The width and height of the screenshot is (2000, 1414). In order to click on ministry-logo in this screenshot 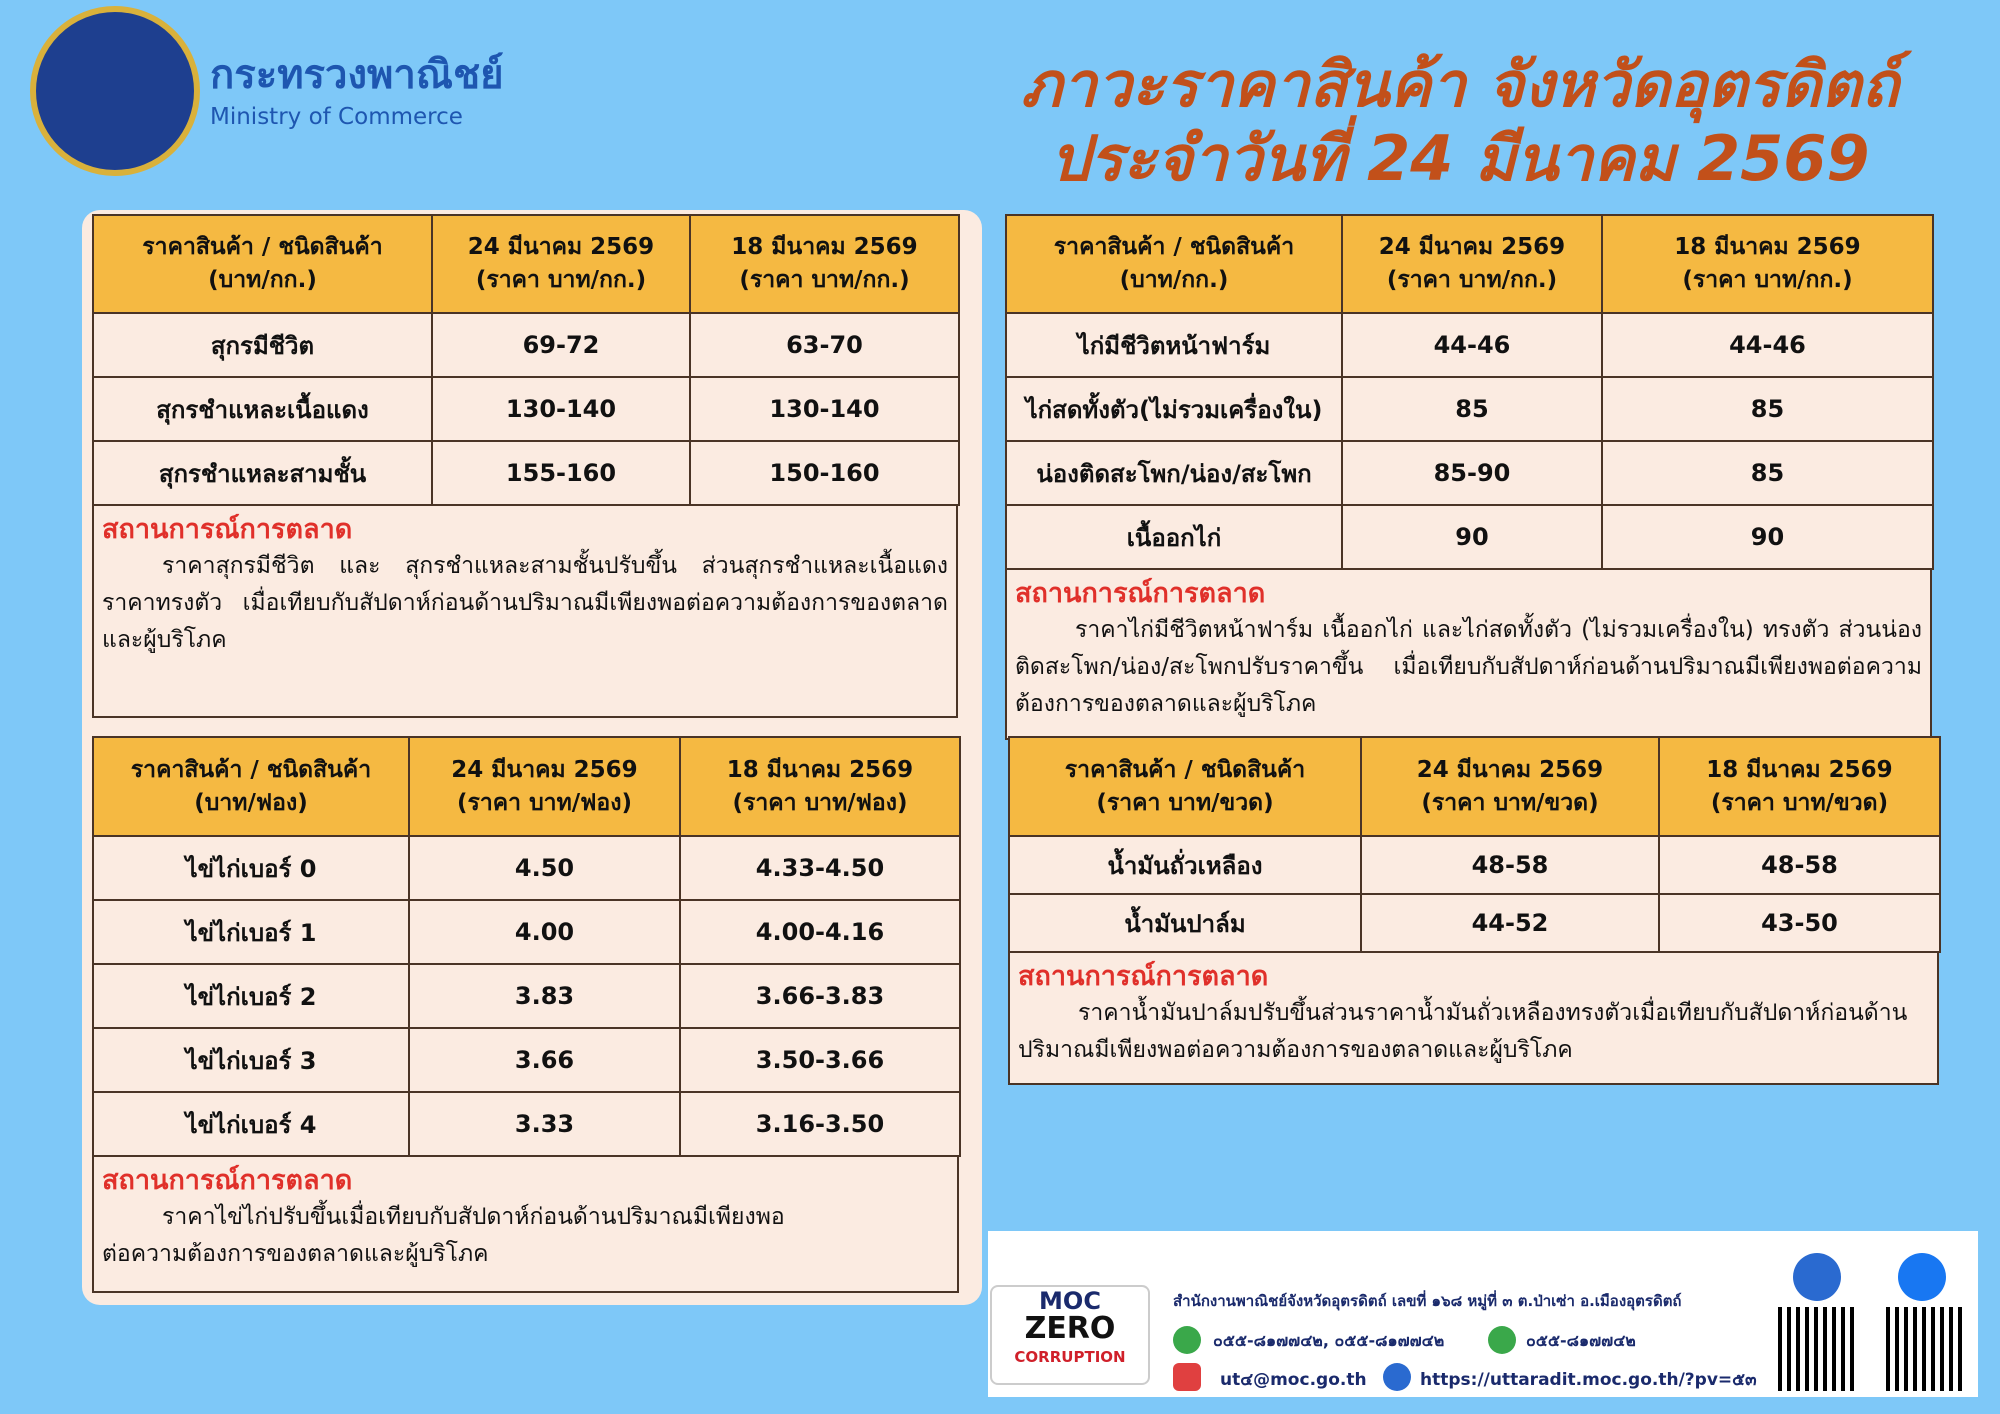, I will do `click(115, 91)`.